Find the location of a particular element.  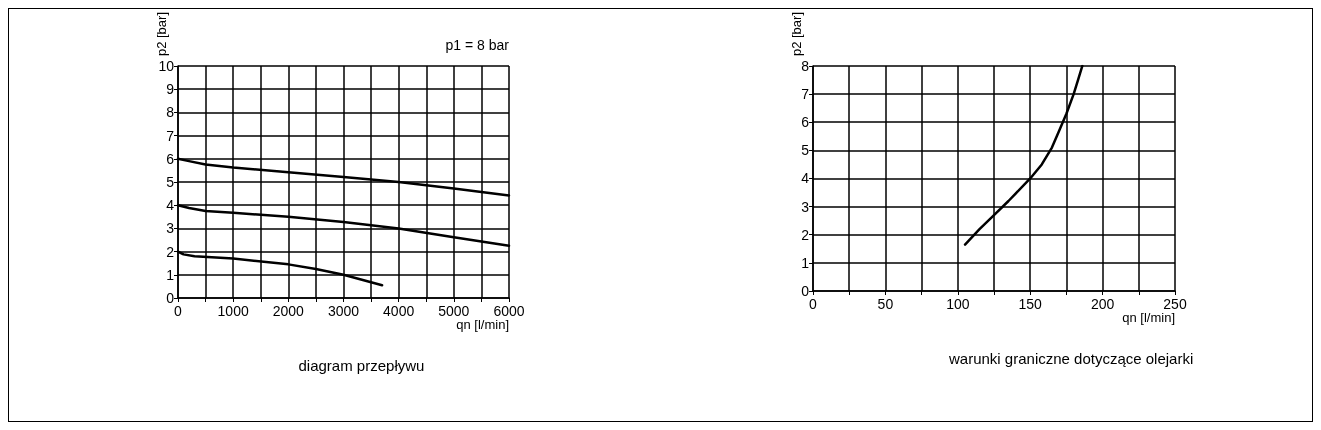

text: p1 = 8 bar is located at coordinates (477, 45).